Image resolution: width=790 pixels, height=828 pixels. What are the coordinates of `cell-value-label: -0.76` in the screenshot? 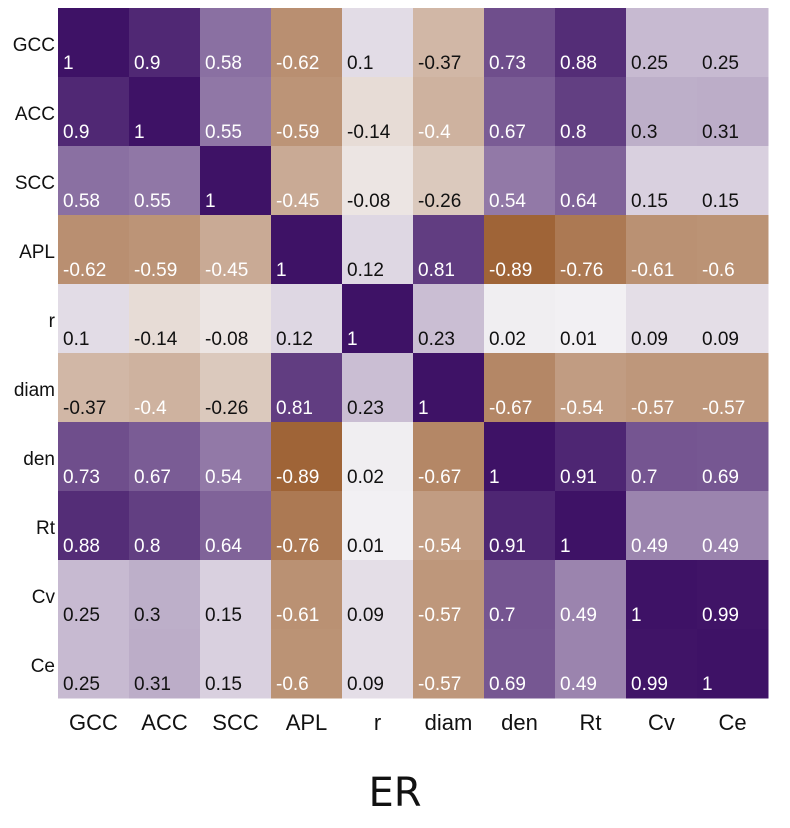 It's located at (297, 546).